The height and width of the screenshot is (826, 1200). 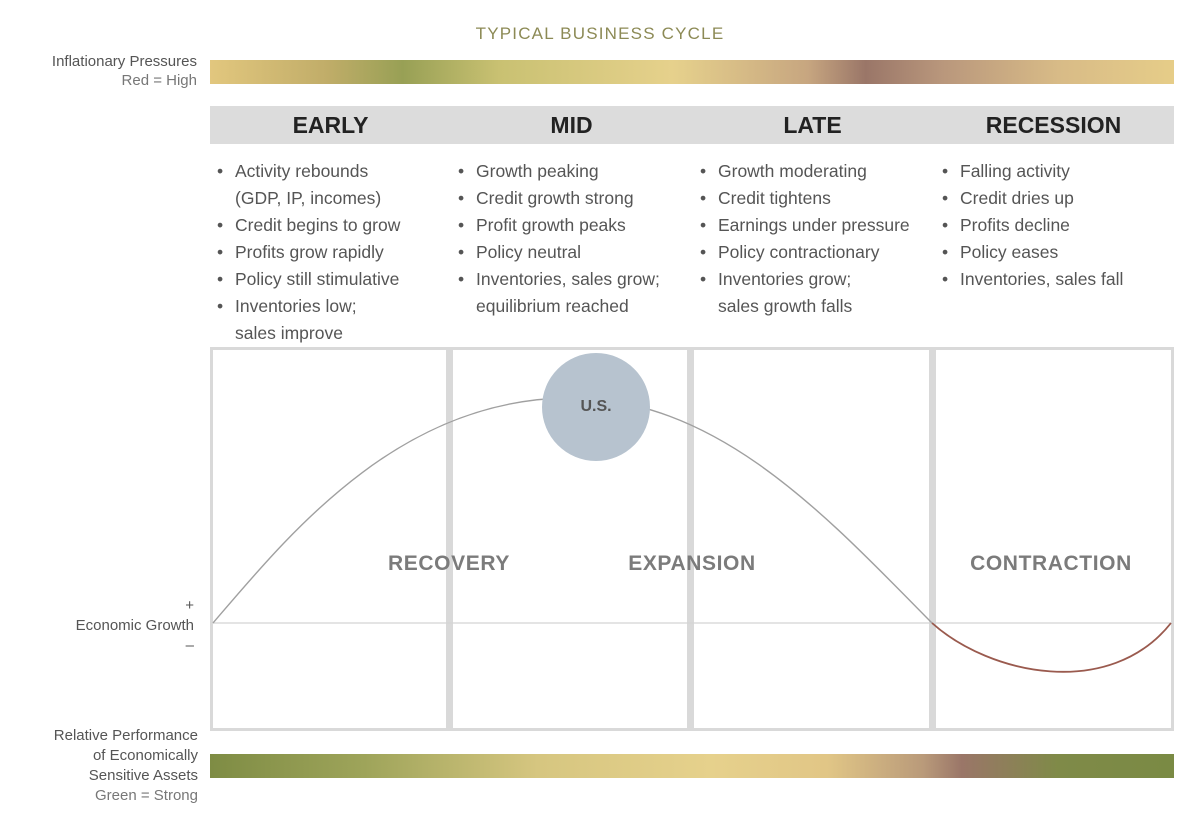 I want to click on us-marker-label: U.S., so click(x=596, y=406).